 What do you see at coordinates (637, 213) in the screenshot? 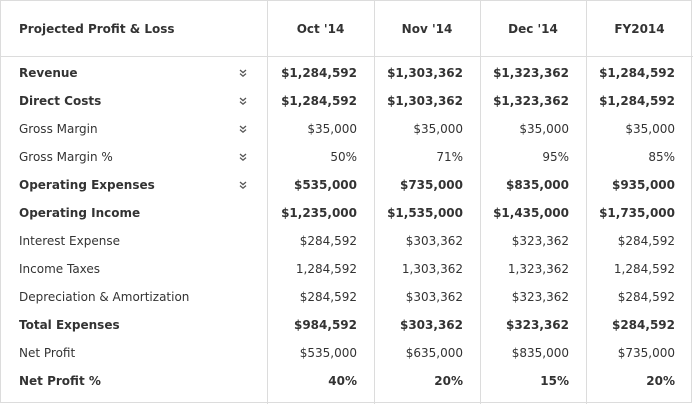
I see `cell-value: $1,735,000` at bounding box center [637, 213].